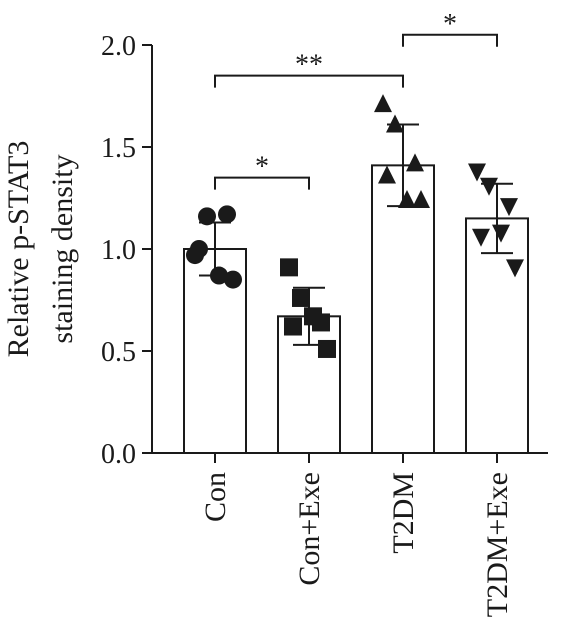 This screenshot has height=638, width=563. What do you see at coordinates (118, 148) in the screenshot?
I see `y-tick-label: 1.5` at bounding box center [118, 148].